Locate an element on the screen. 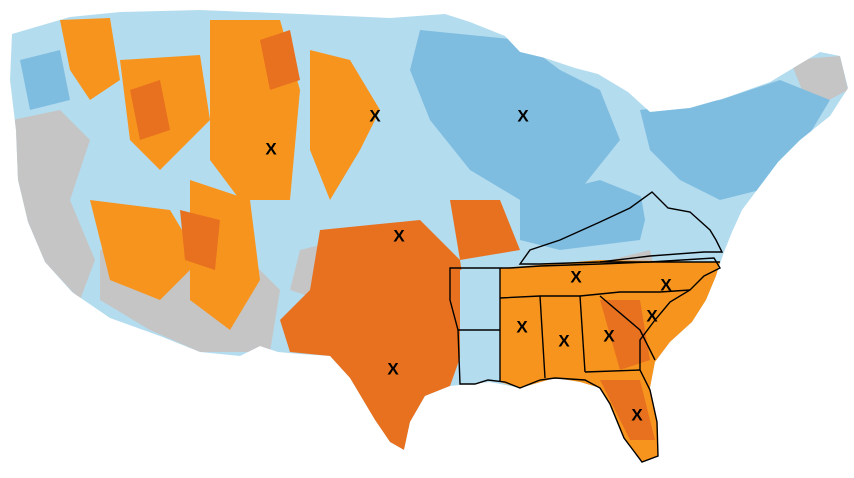 This screenshot has height=478, width=854. light-blue-region-lower-mississippi is located at coordinates (480, 326).